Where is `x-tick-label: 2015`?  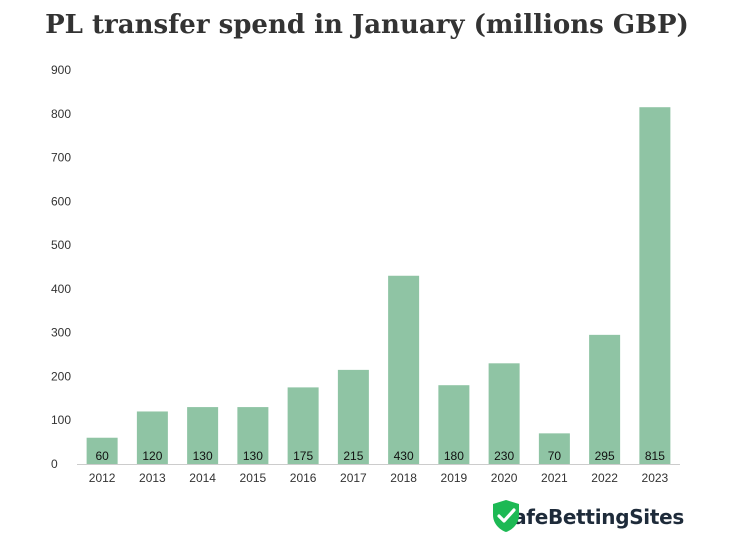
x-tick-label: 2015 is located at coordinates (253, 478).